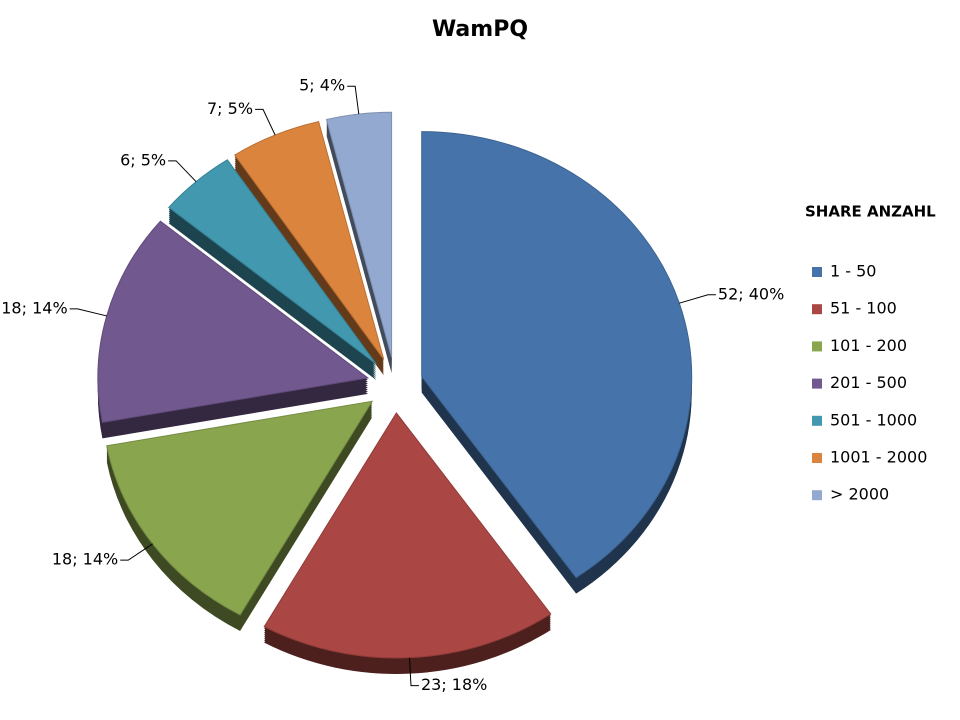  Describe the element at coordinates (859, 494) in the screenshot. I see `legend-label: > 2000` at that location.